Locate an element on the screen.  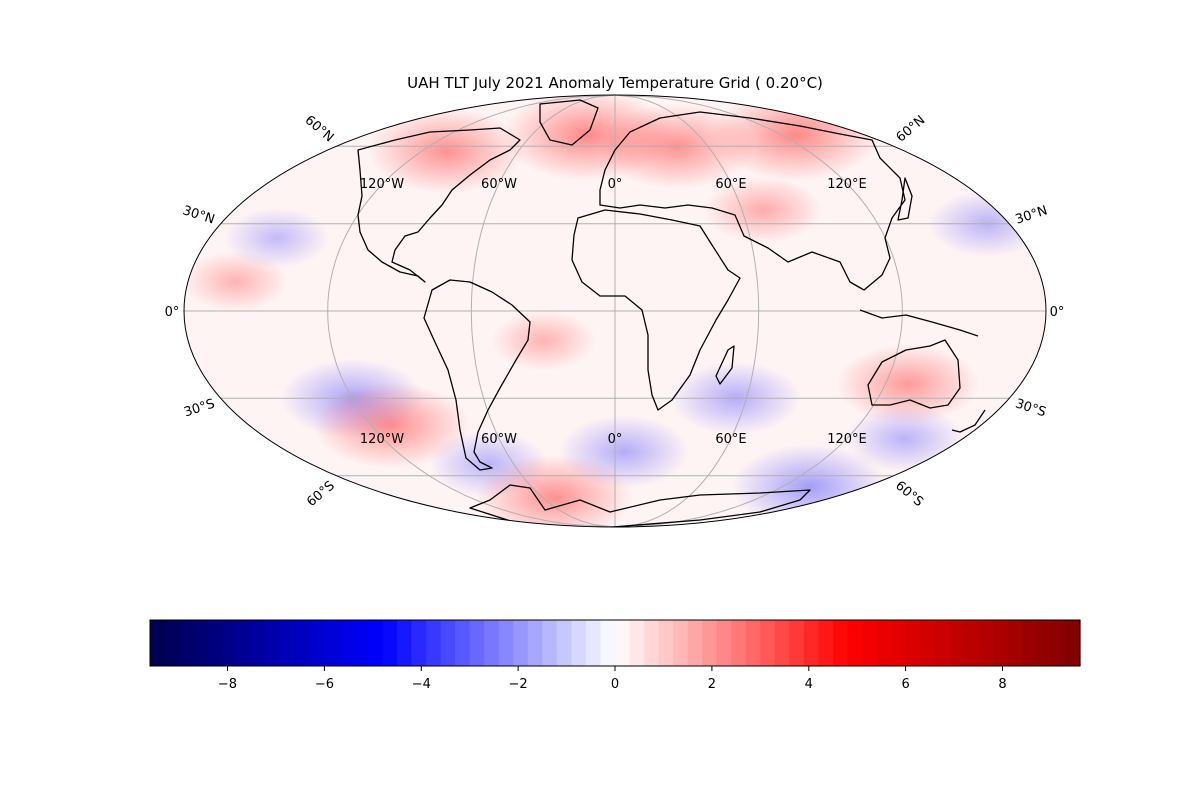
antarctica-coast is located at coordinates (640, 505).